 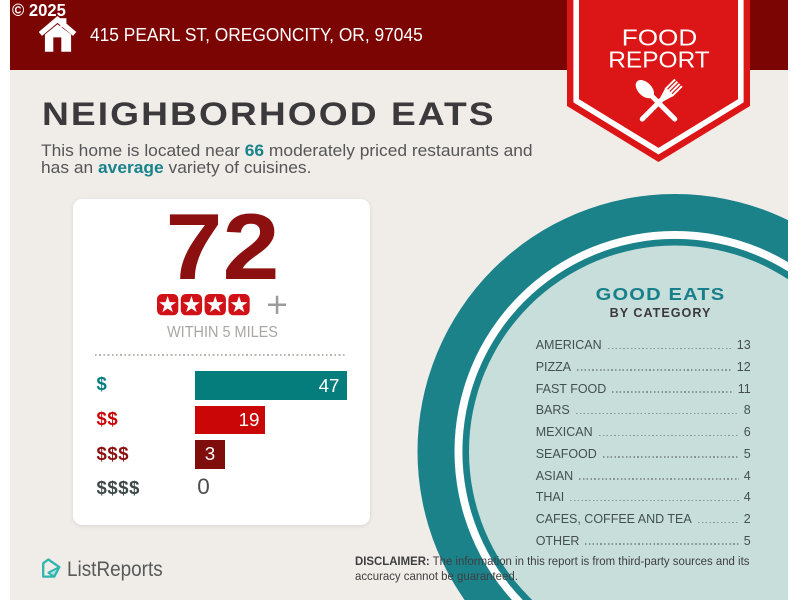 What do you see at coordinates (660, 38) in the screenshot?
I see `svg-text: FOOD` at bounding box center [660, 38].